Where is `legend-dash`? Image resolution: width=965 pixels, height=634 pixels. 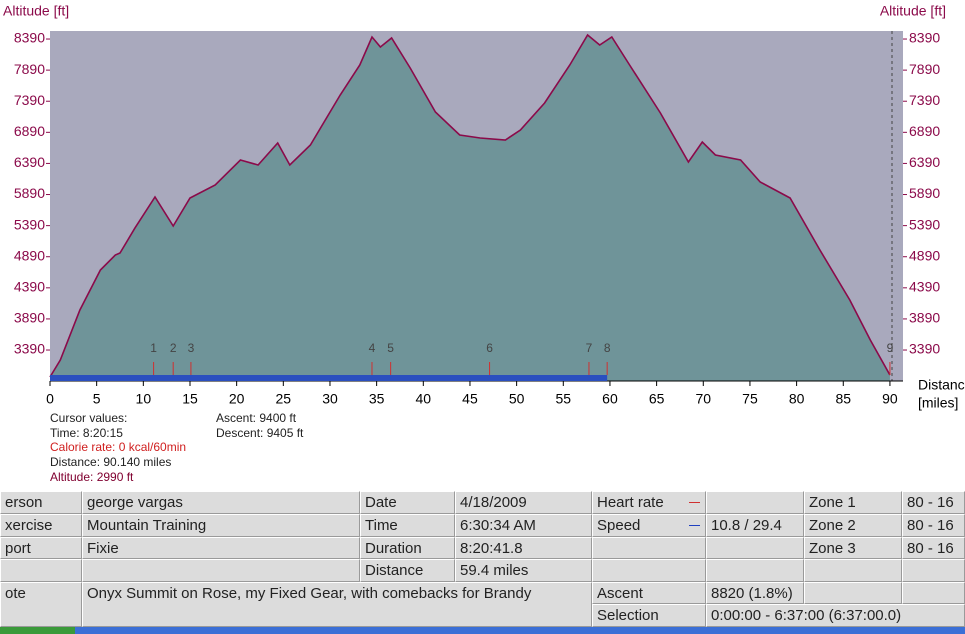
legend-dash is located at coordinates (694, 502).